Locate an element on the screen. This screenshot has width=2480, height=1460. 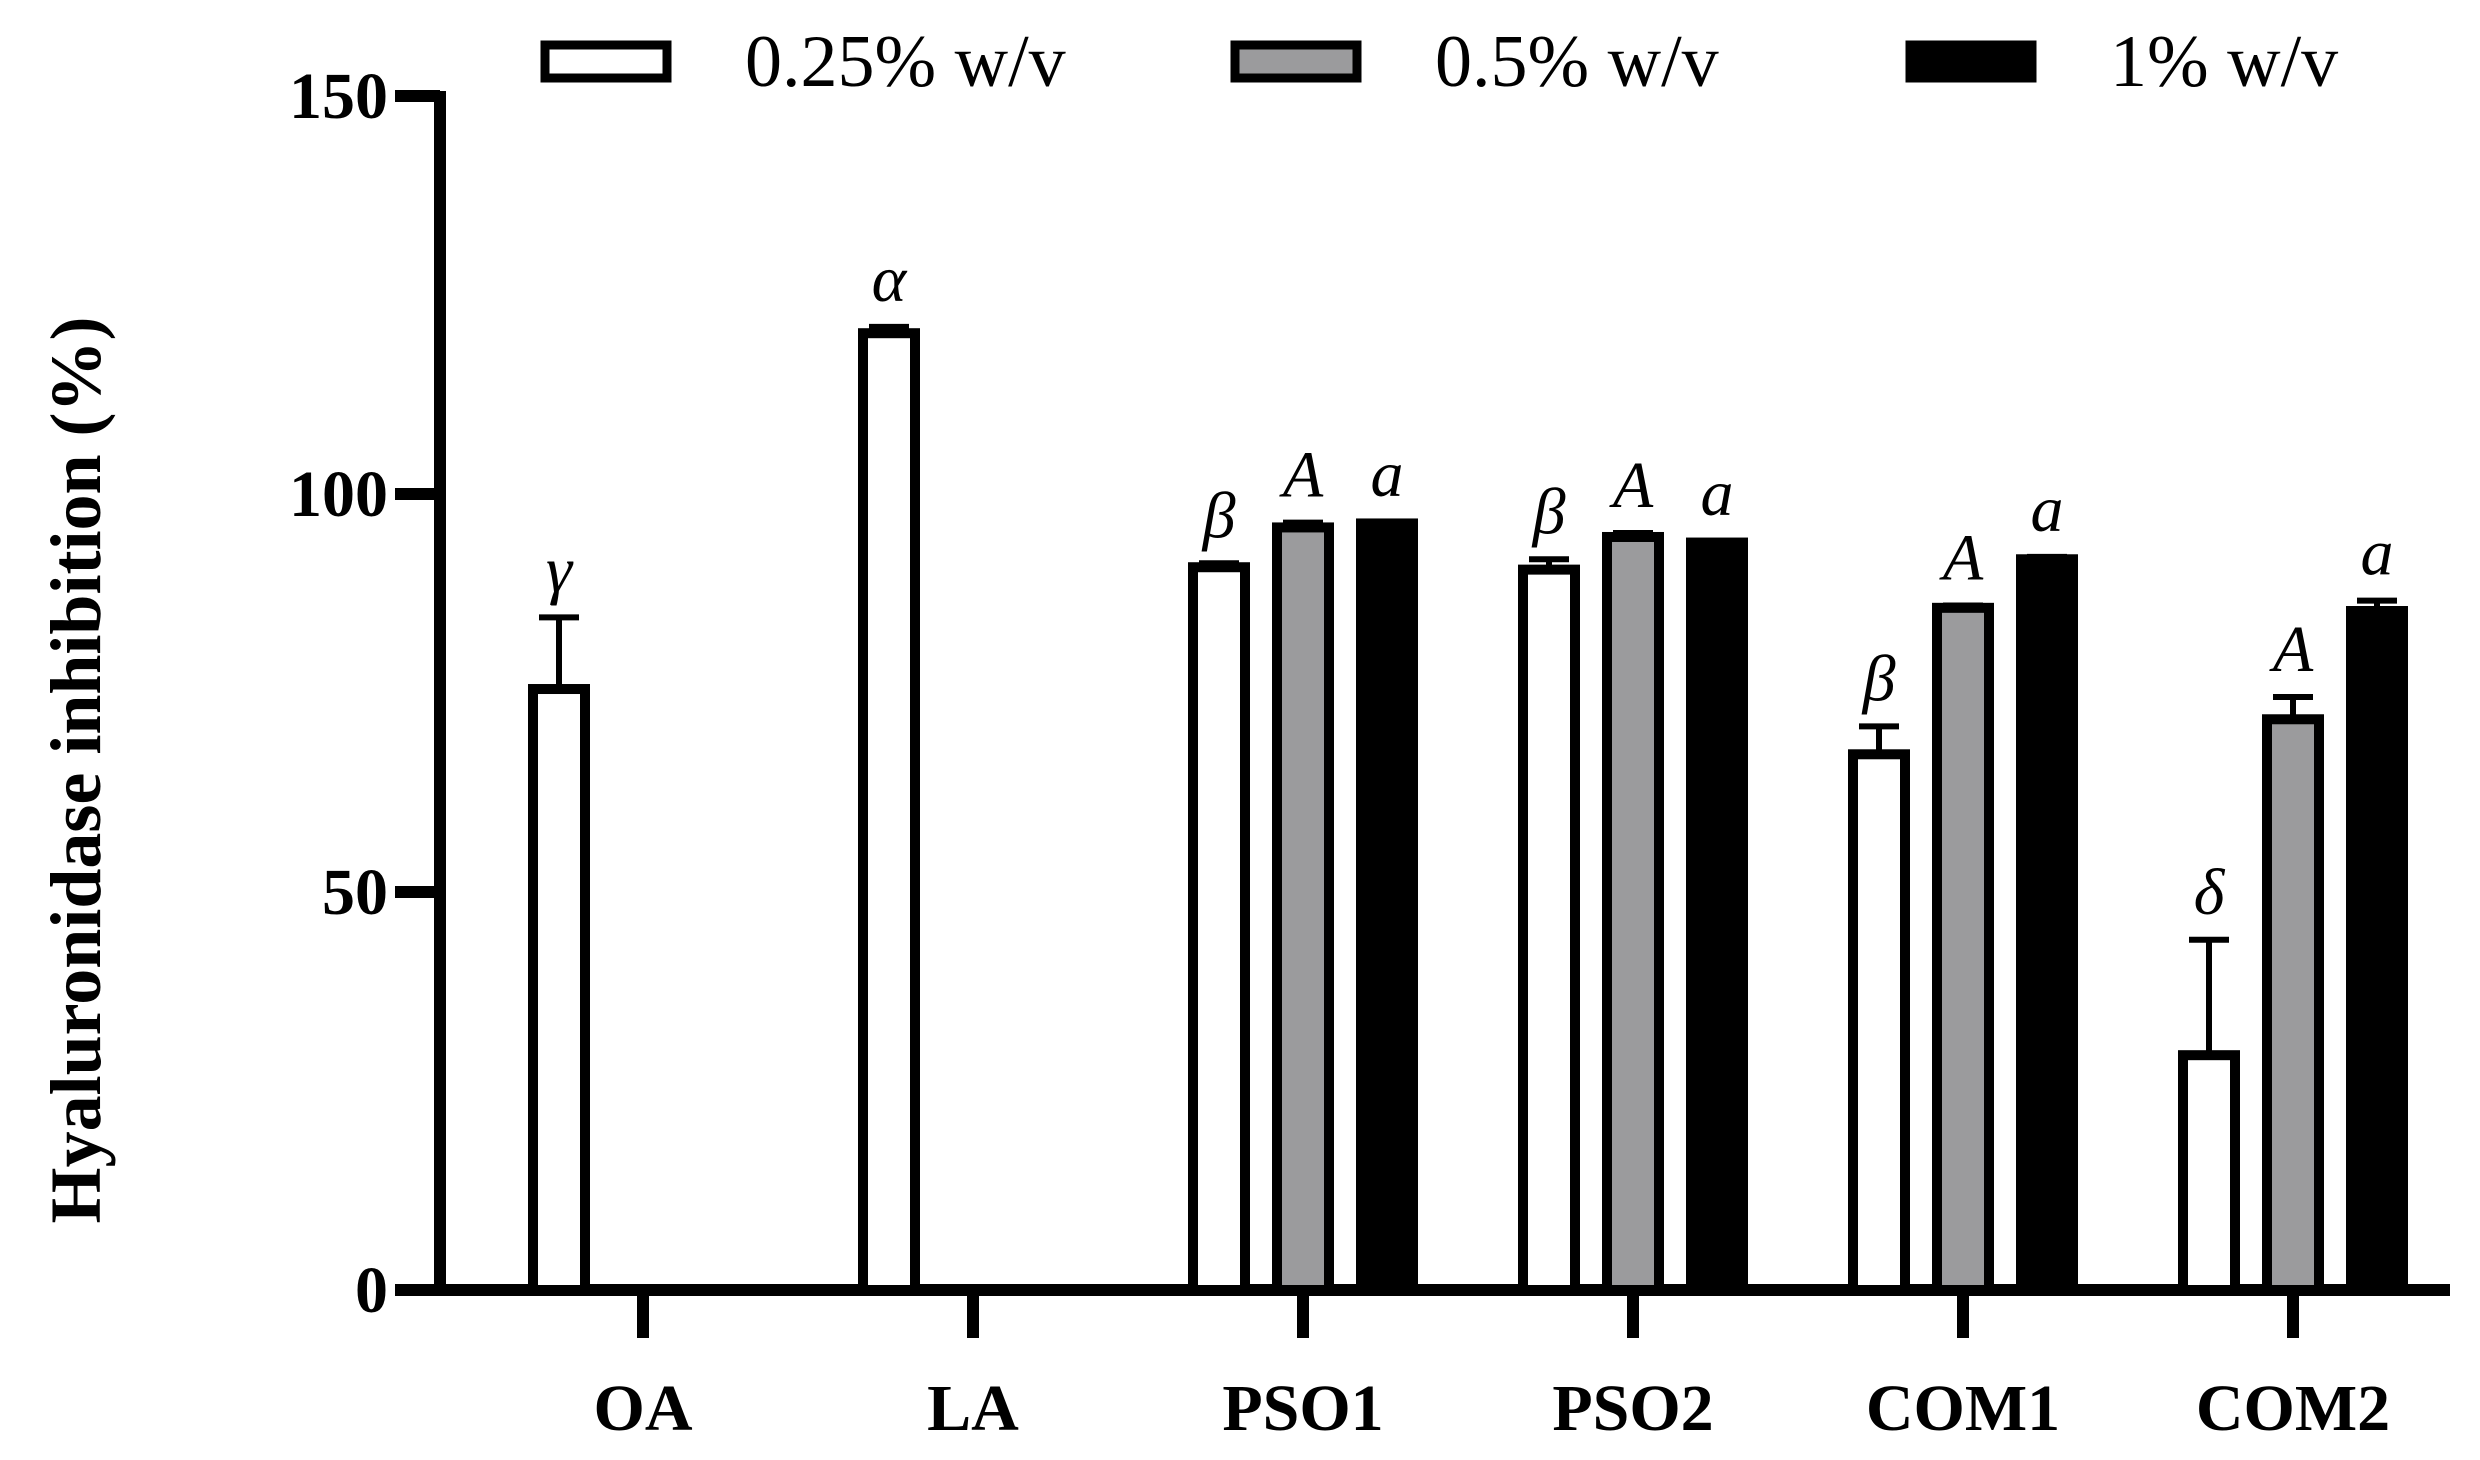
x-tick-label-oa: OA is located at coordinates (643, 1408).